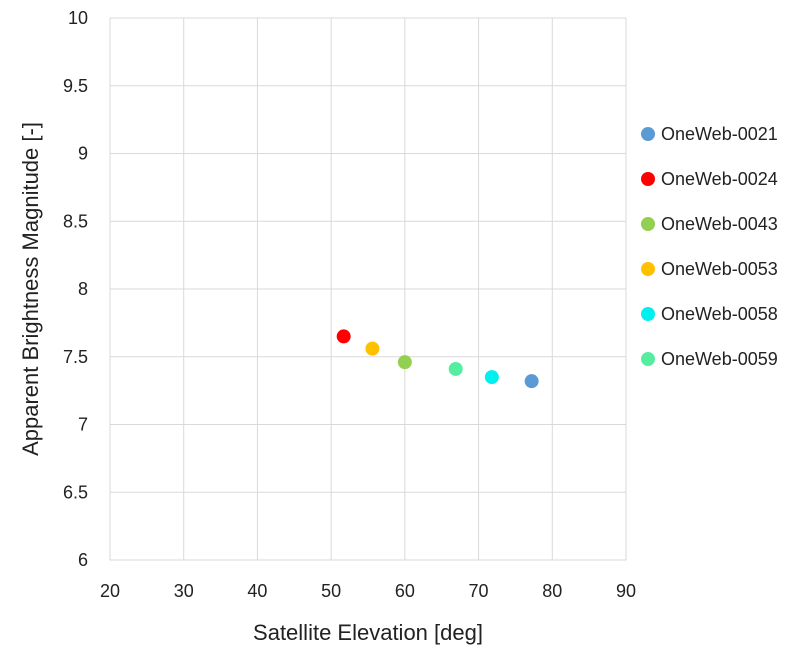 This screenshot has height=648, width=805. Describe the element at coordinates (30, 289) in the screenshot. I see `y-axis-title: Apparent Brightness Magnitude [-]` at that location.